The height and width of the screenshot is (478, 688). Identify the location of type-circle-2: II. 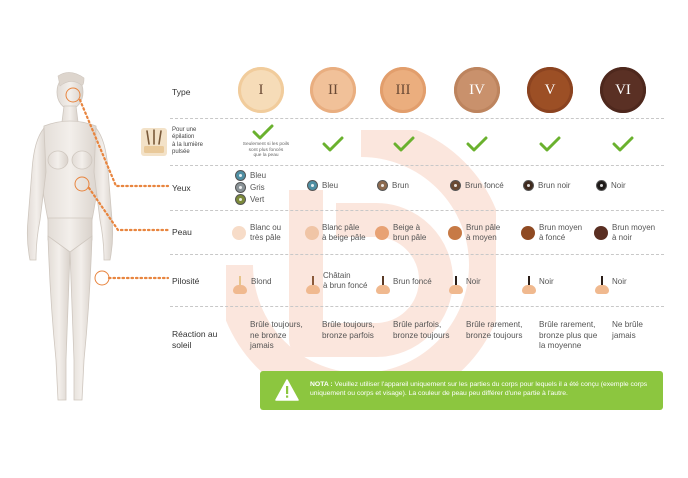
(333, 90).